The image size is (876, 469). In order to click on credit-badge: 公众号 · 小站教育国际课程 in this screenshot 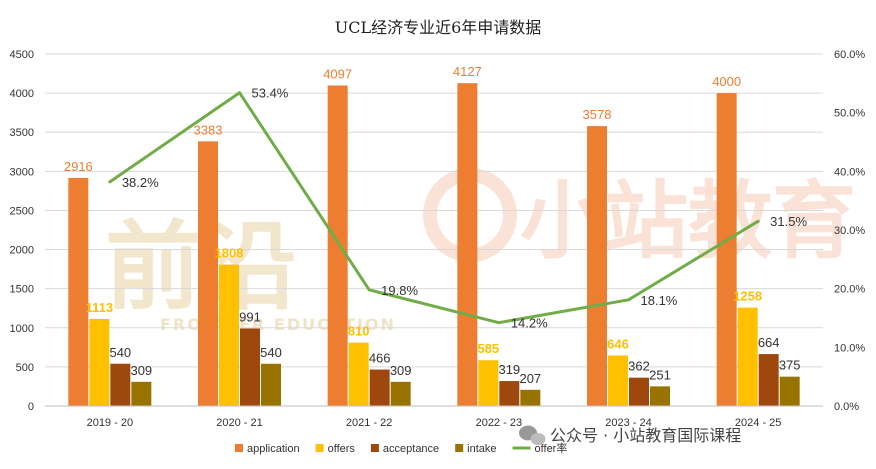, I will do `click(630, 435)`.